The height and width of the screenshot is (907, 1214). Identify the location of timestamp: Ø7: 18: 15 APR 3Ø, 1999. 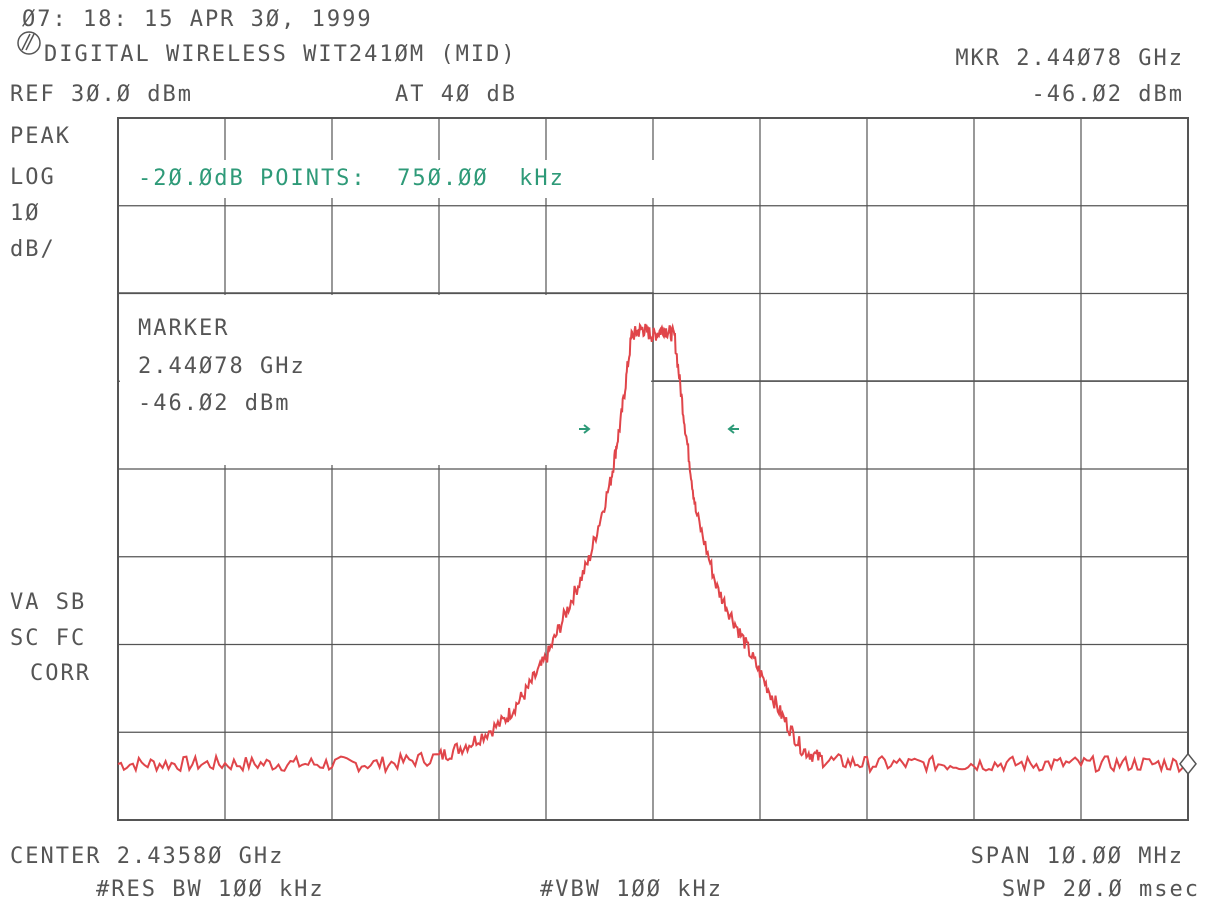
(197, 19).